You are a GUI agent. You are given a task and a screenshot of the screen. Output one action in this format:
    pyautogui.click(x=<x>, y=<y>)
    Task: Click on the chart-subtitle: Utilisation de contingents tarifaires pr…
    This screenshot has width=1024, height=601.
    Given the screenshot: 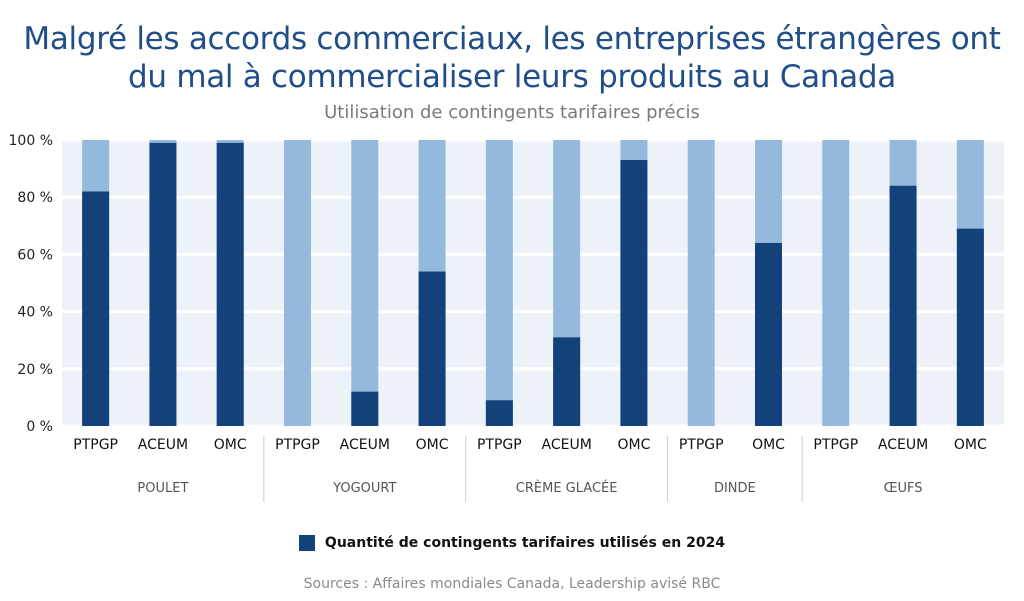 What is the action you would take?
    pyautogui.click(x=512, y=112)
    